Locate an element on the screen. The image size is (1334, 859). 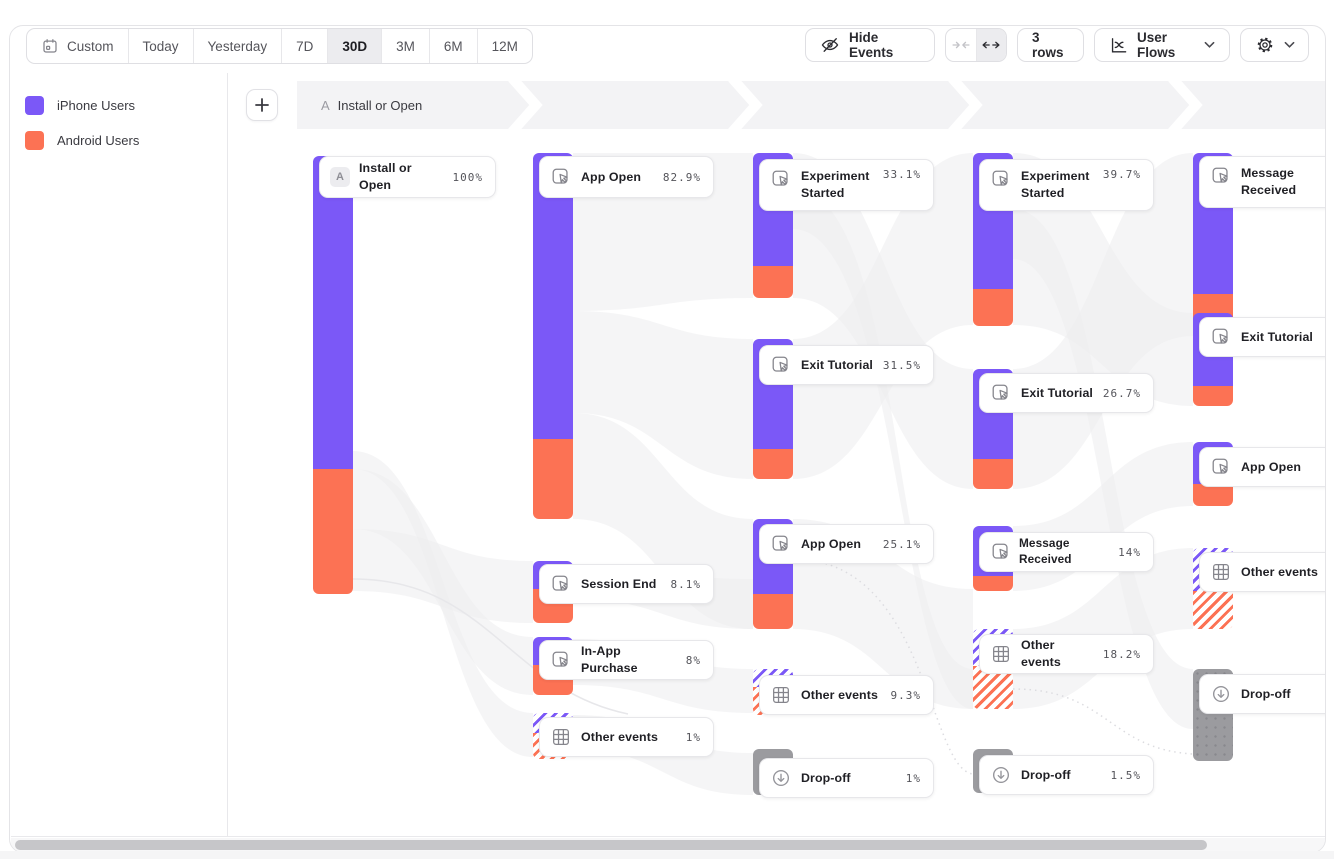
flow-node-app-open: App Open is located at coordinates (1262, 467).